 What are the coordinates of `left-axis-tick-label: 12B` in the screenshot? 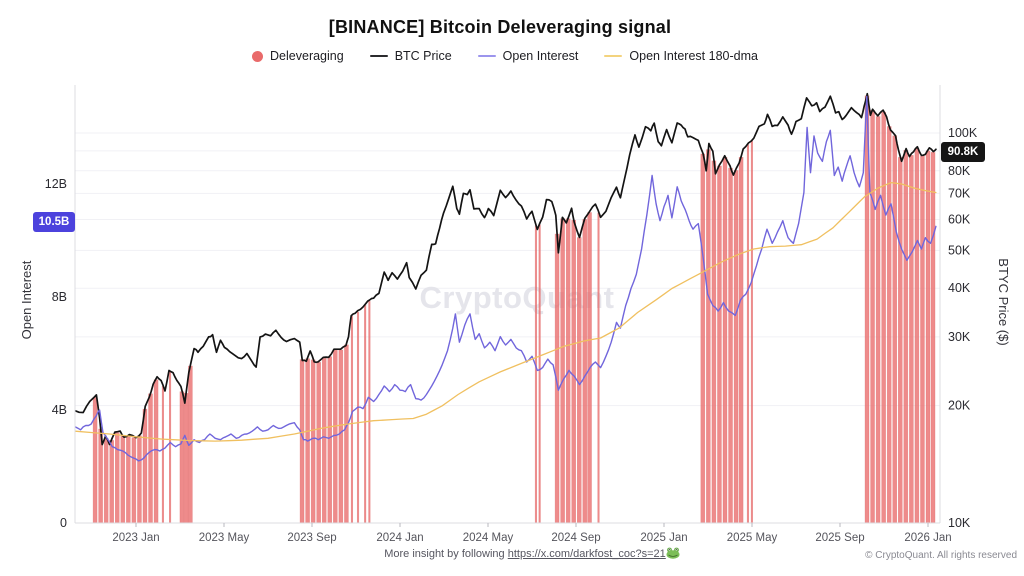 It's located at (56, 184).